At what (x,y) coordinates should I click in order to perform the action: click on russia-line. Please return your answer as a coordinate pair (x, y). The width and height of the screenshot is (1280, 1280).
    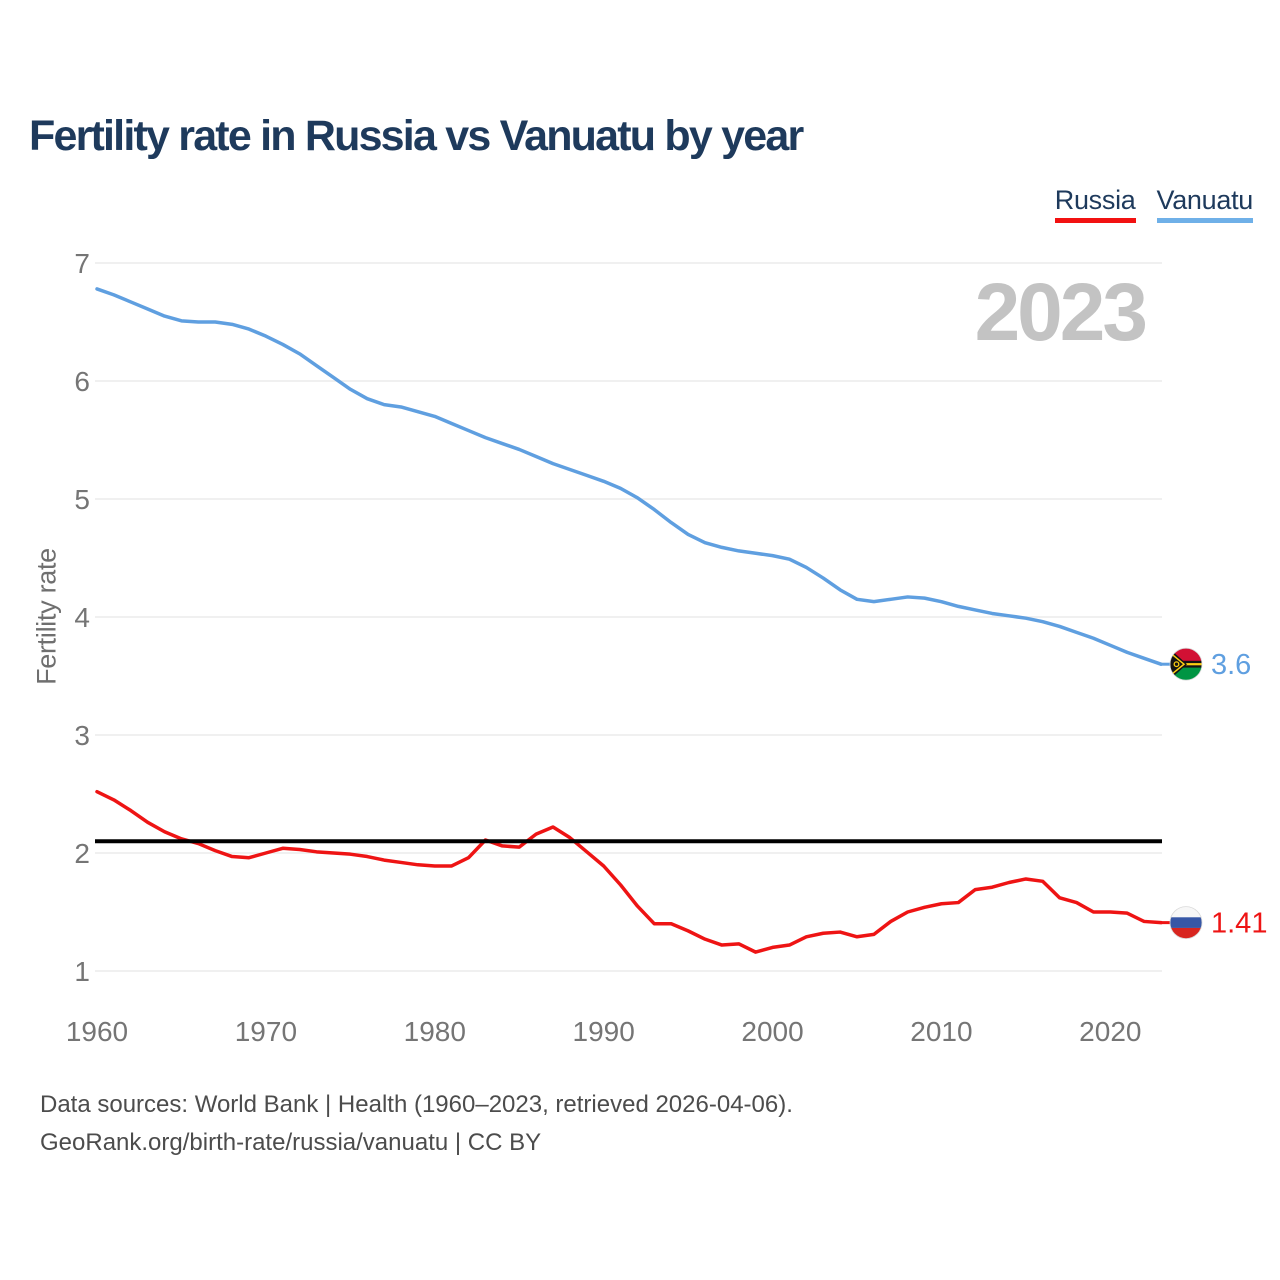
    Looking at the image, I should click on (629, 871).